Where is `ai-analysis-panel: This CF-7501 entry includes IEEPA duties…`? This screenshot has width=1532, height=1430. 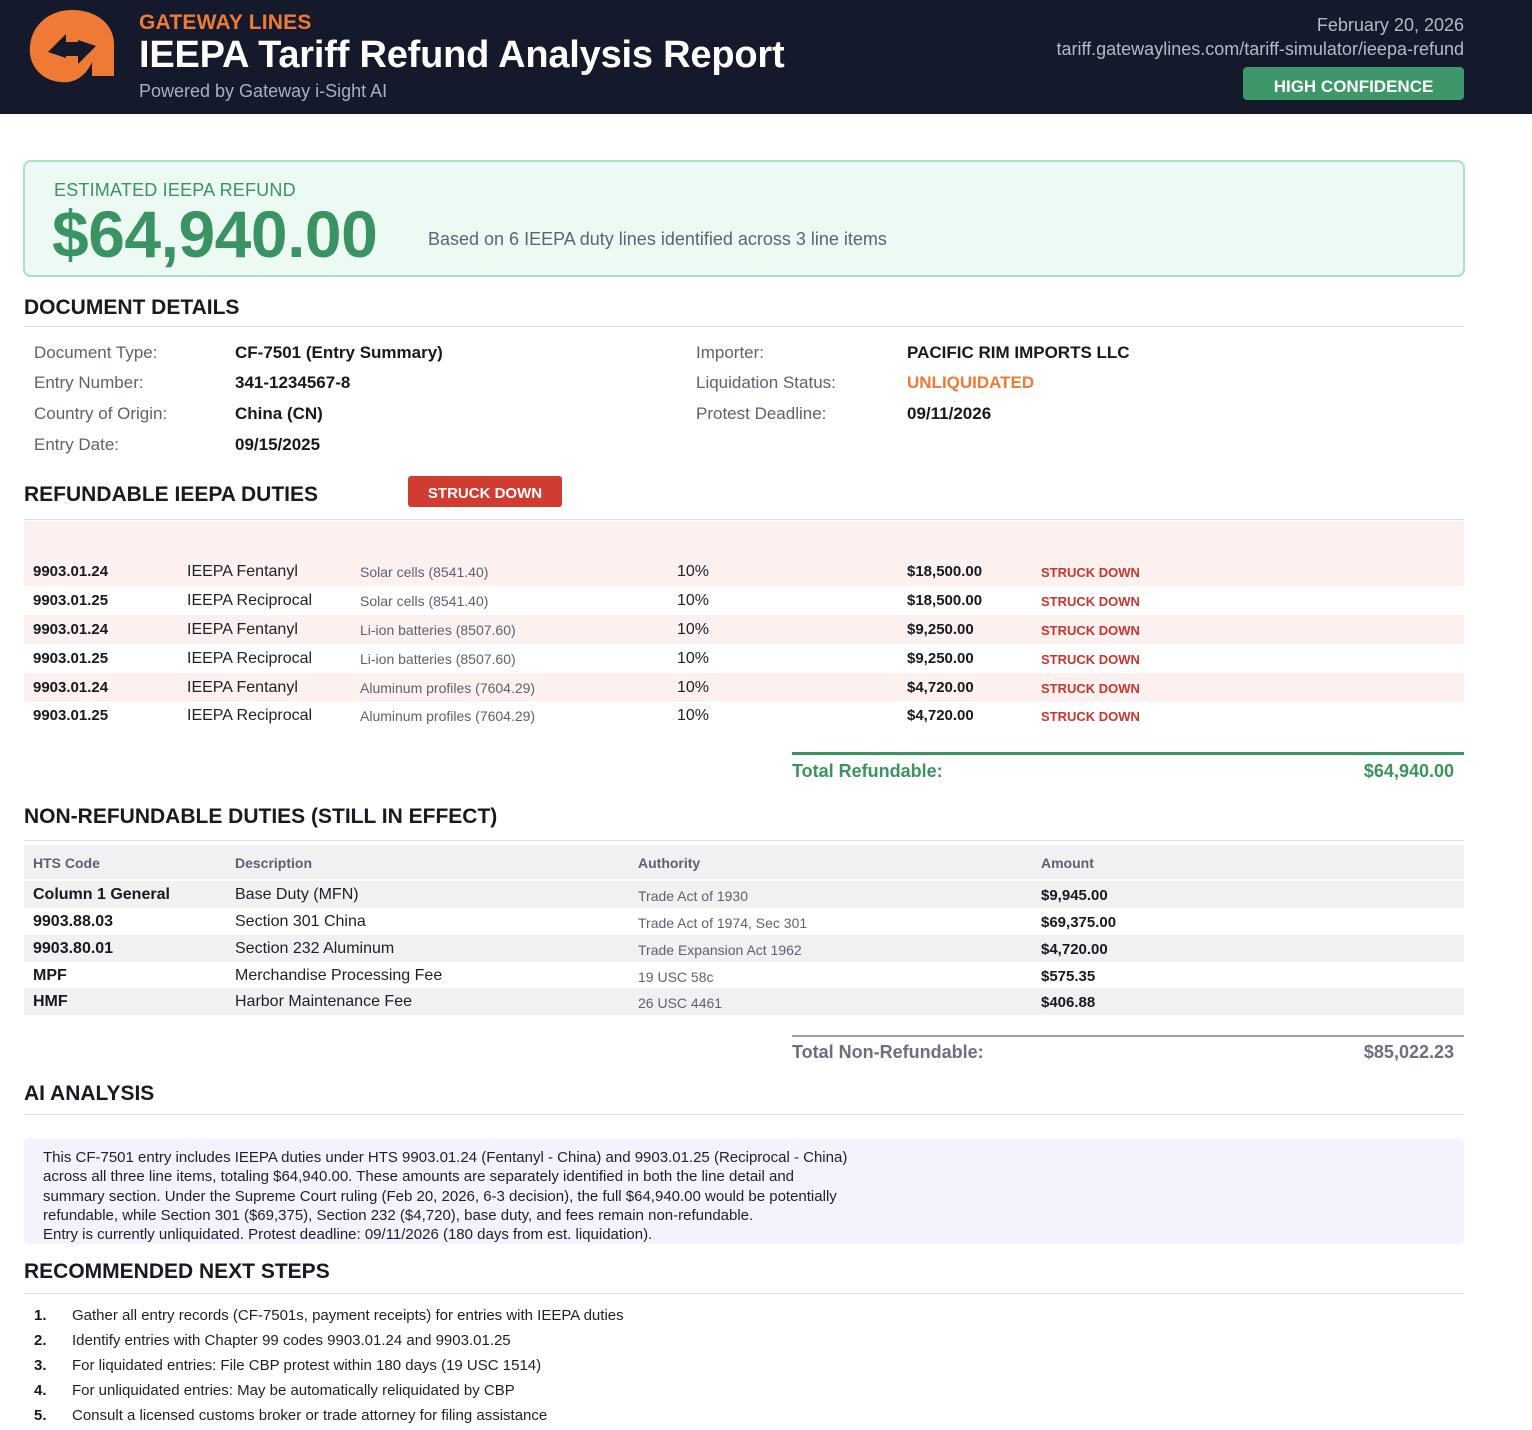
ai-analysis-panel: This CF-7501 entry includes IEEPA duties… is located at coordinates (744, 1191).